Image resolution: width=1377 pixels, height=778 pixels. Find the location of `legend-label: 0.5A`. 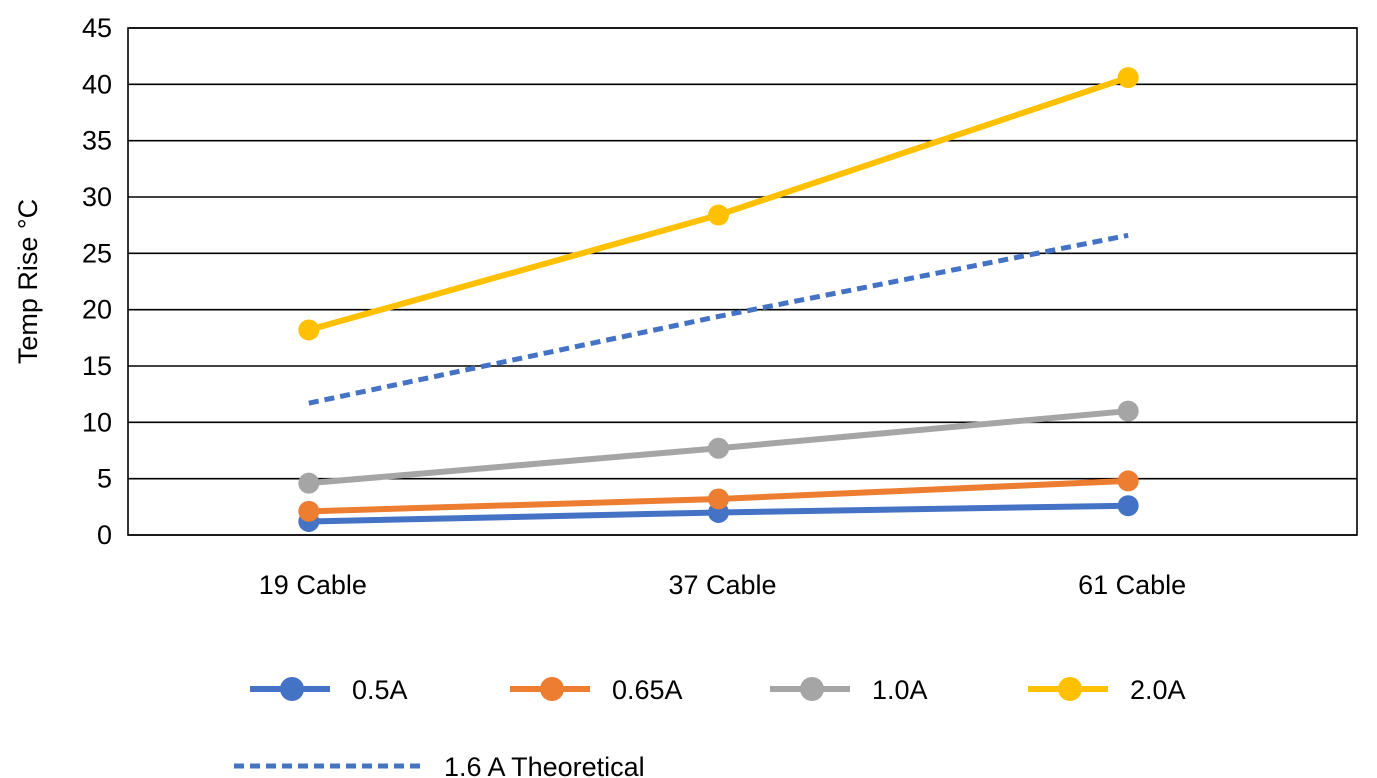

legend-label: 0.5A is located at coordinates (380, 690).